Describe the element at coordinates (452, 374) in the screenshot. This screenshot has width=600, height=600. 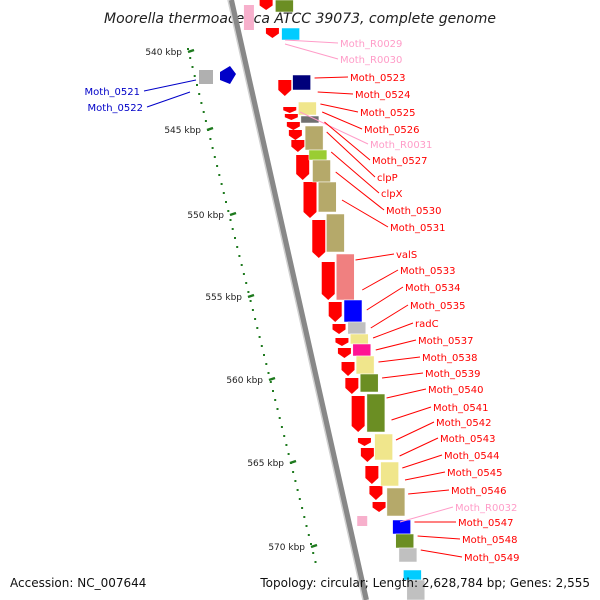
I see `gene-label: Moth_0539` at that location.